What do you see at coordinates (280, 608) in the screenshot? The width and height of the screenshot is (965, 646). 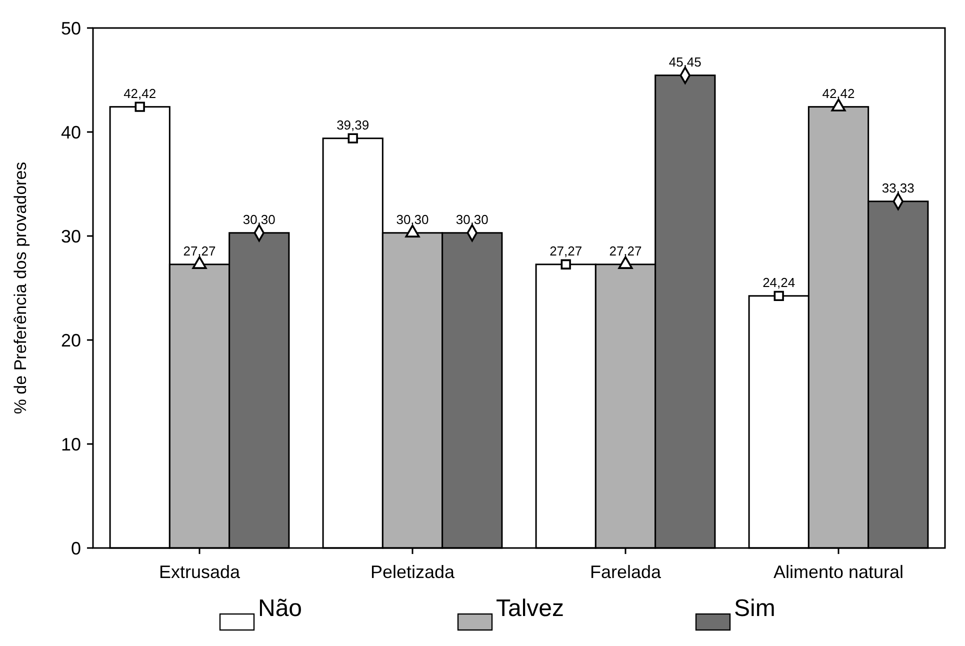 I see `legend-label: Não` at bounding box center [280, 608].